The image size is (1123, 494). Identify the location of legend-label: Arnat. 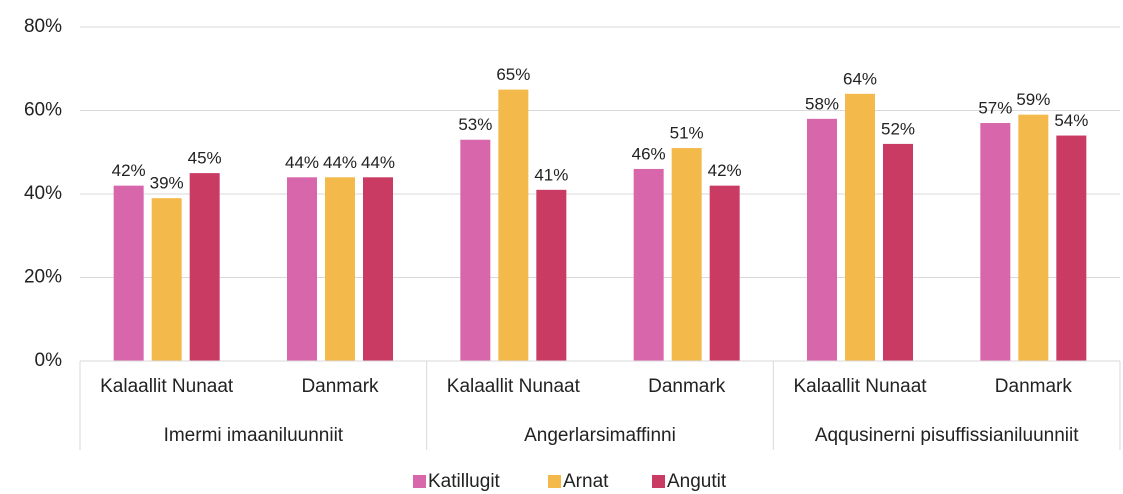
(586, 481).